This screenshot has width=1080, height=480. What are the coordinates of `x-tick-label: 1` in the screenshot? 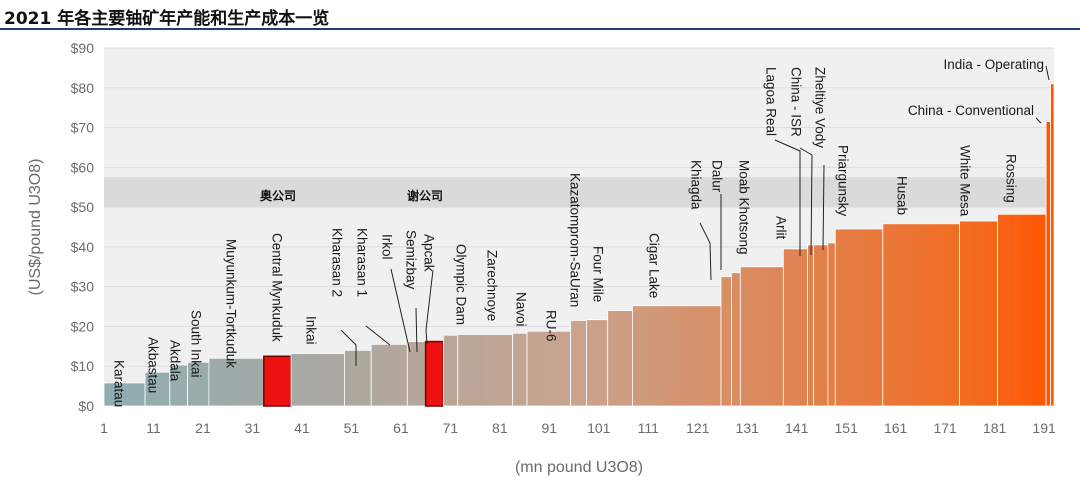 It's located at (104, 428).